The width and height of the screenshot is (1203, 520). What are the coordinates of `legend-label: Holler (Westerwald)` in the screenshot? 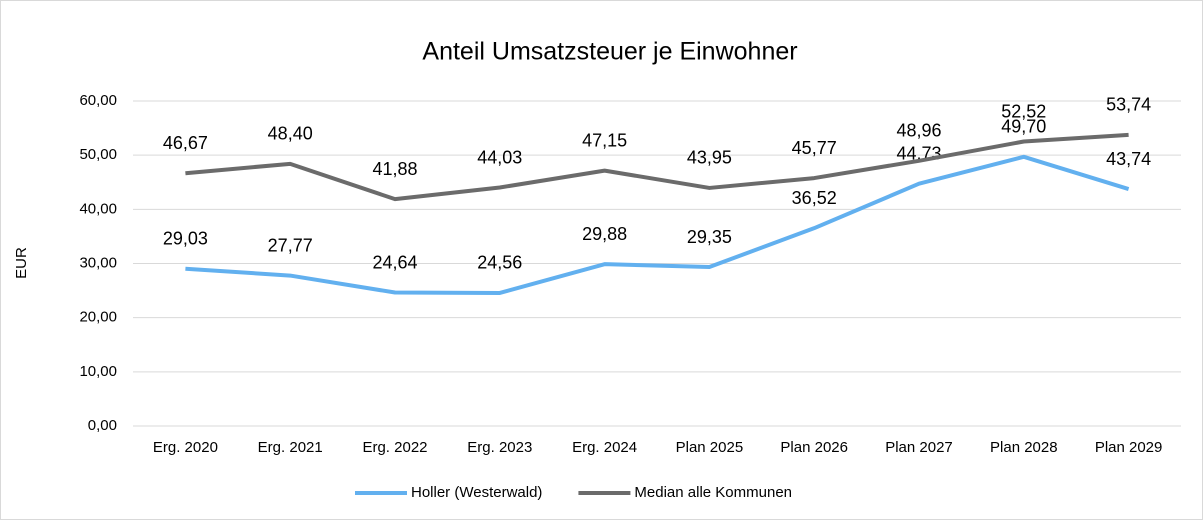 It's located at (476, 492).